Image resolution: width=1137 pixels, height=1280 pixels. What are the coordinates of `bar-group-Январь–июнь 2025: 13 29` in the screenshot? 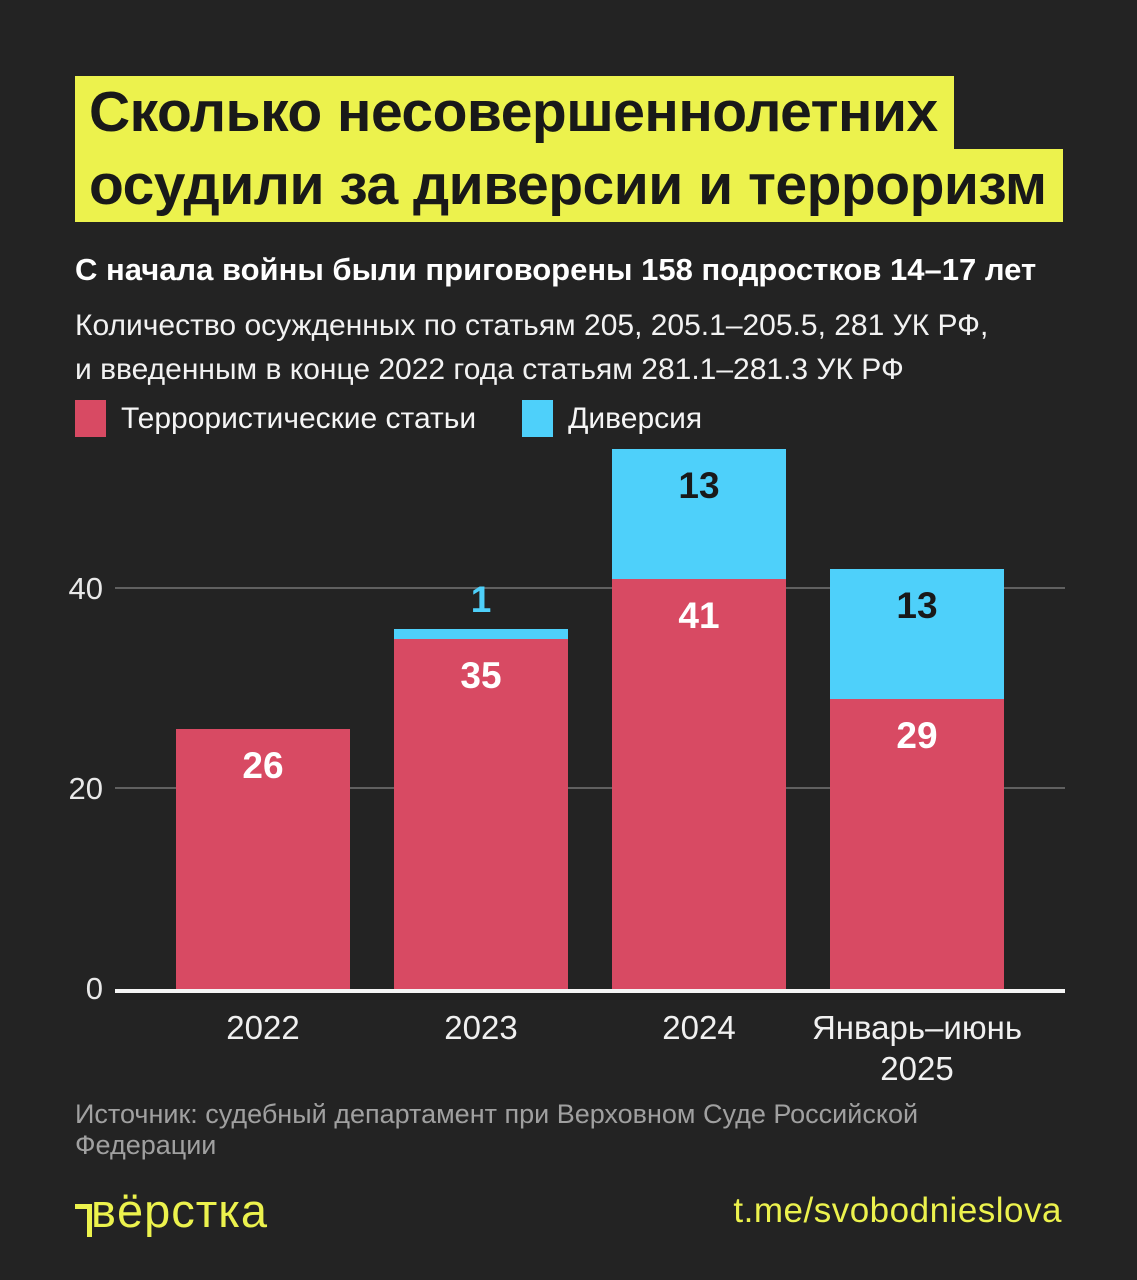 It's located at (917, 779).